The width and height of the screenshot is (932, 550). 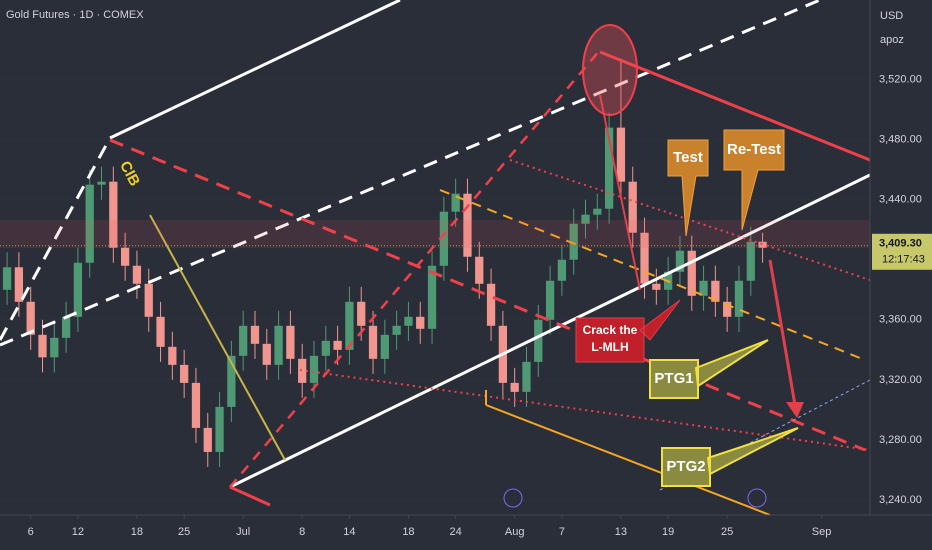 What do you see at coordinates (562, 532) in the screenshot?
I see `x-tick-label: 7` at bounding box center [562, 532].